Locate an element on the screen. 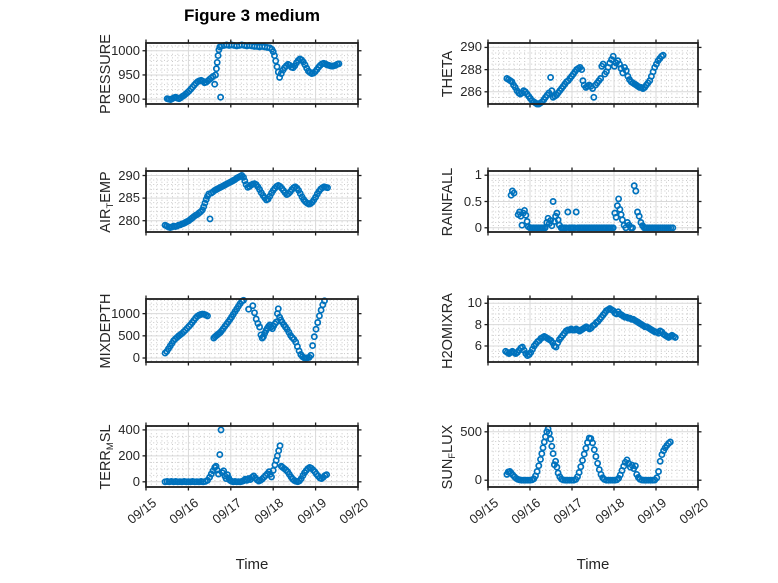  y-tick-label: 286 is located at coordinates (471, 91).